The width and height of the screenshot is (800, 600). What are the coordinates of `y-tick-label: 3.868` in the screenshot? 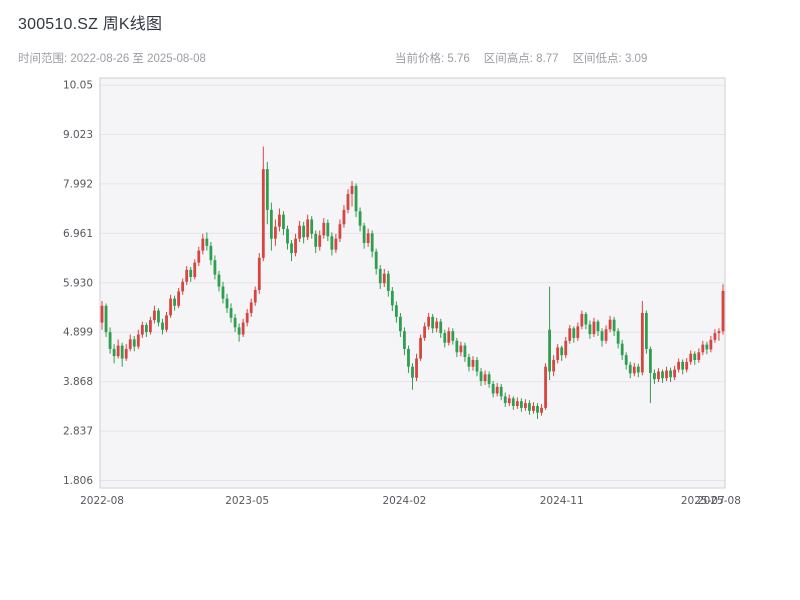 It's located at (78, 382).